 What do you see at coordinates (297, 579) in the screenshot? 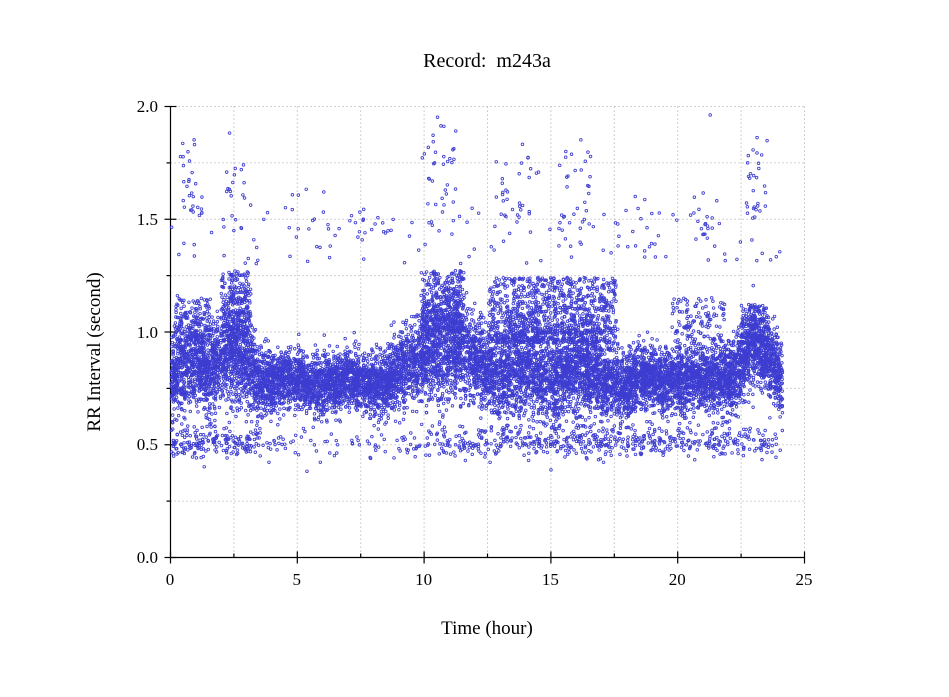
I see `x-tick-label: 5` at bounding box center [297, 579].